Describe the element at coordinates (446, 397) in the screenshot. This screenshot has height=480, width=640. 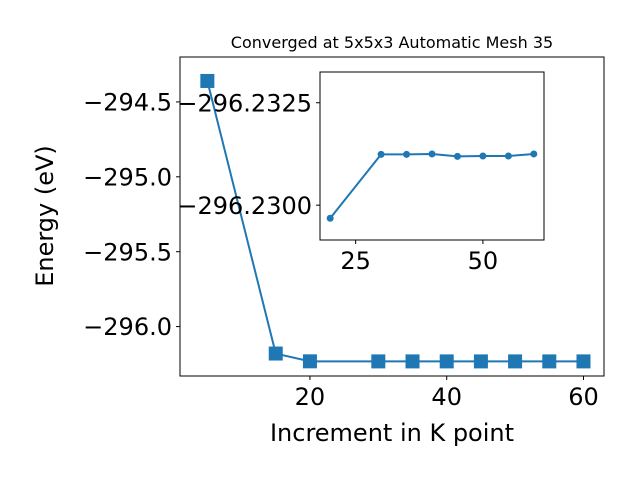
I see `main-x-tick-label: 40` at that location.